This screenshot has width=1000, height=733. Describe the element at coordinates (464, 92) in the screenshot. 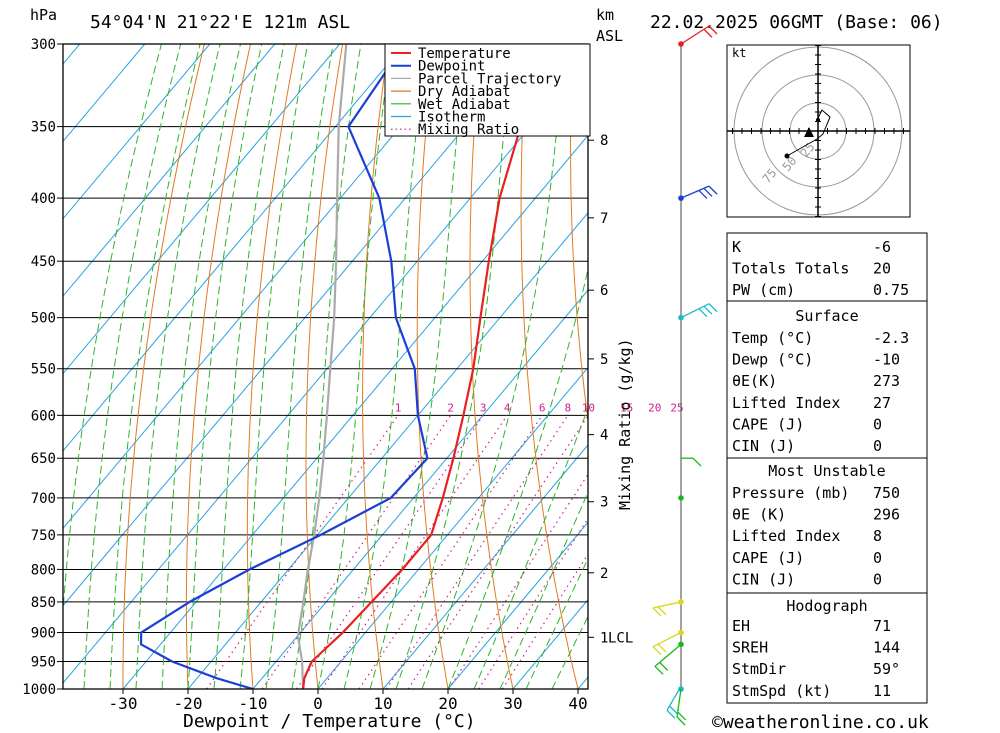

I see `legend-entry: Dry Adiabat` at that location.